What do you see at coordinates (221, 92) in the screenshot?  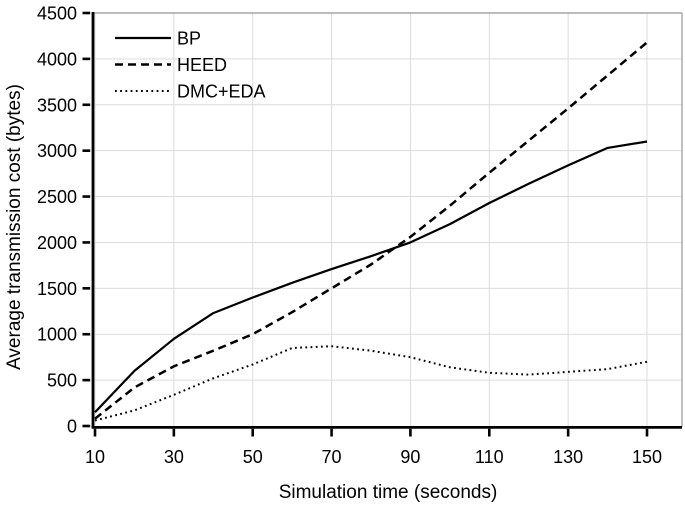 I see `legend-label: DMC+EDA` at bounding box center [221, 92].